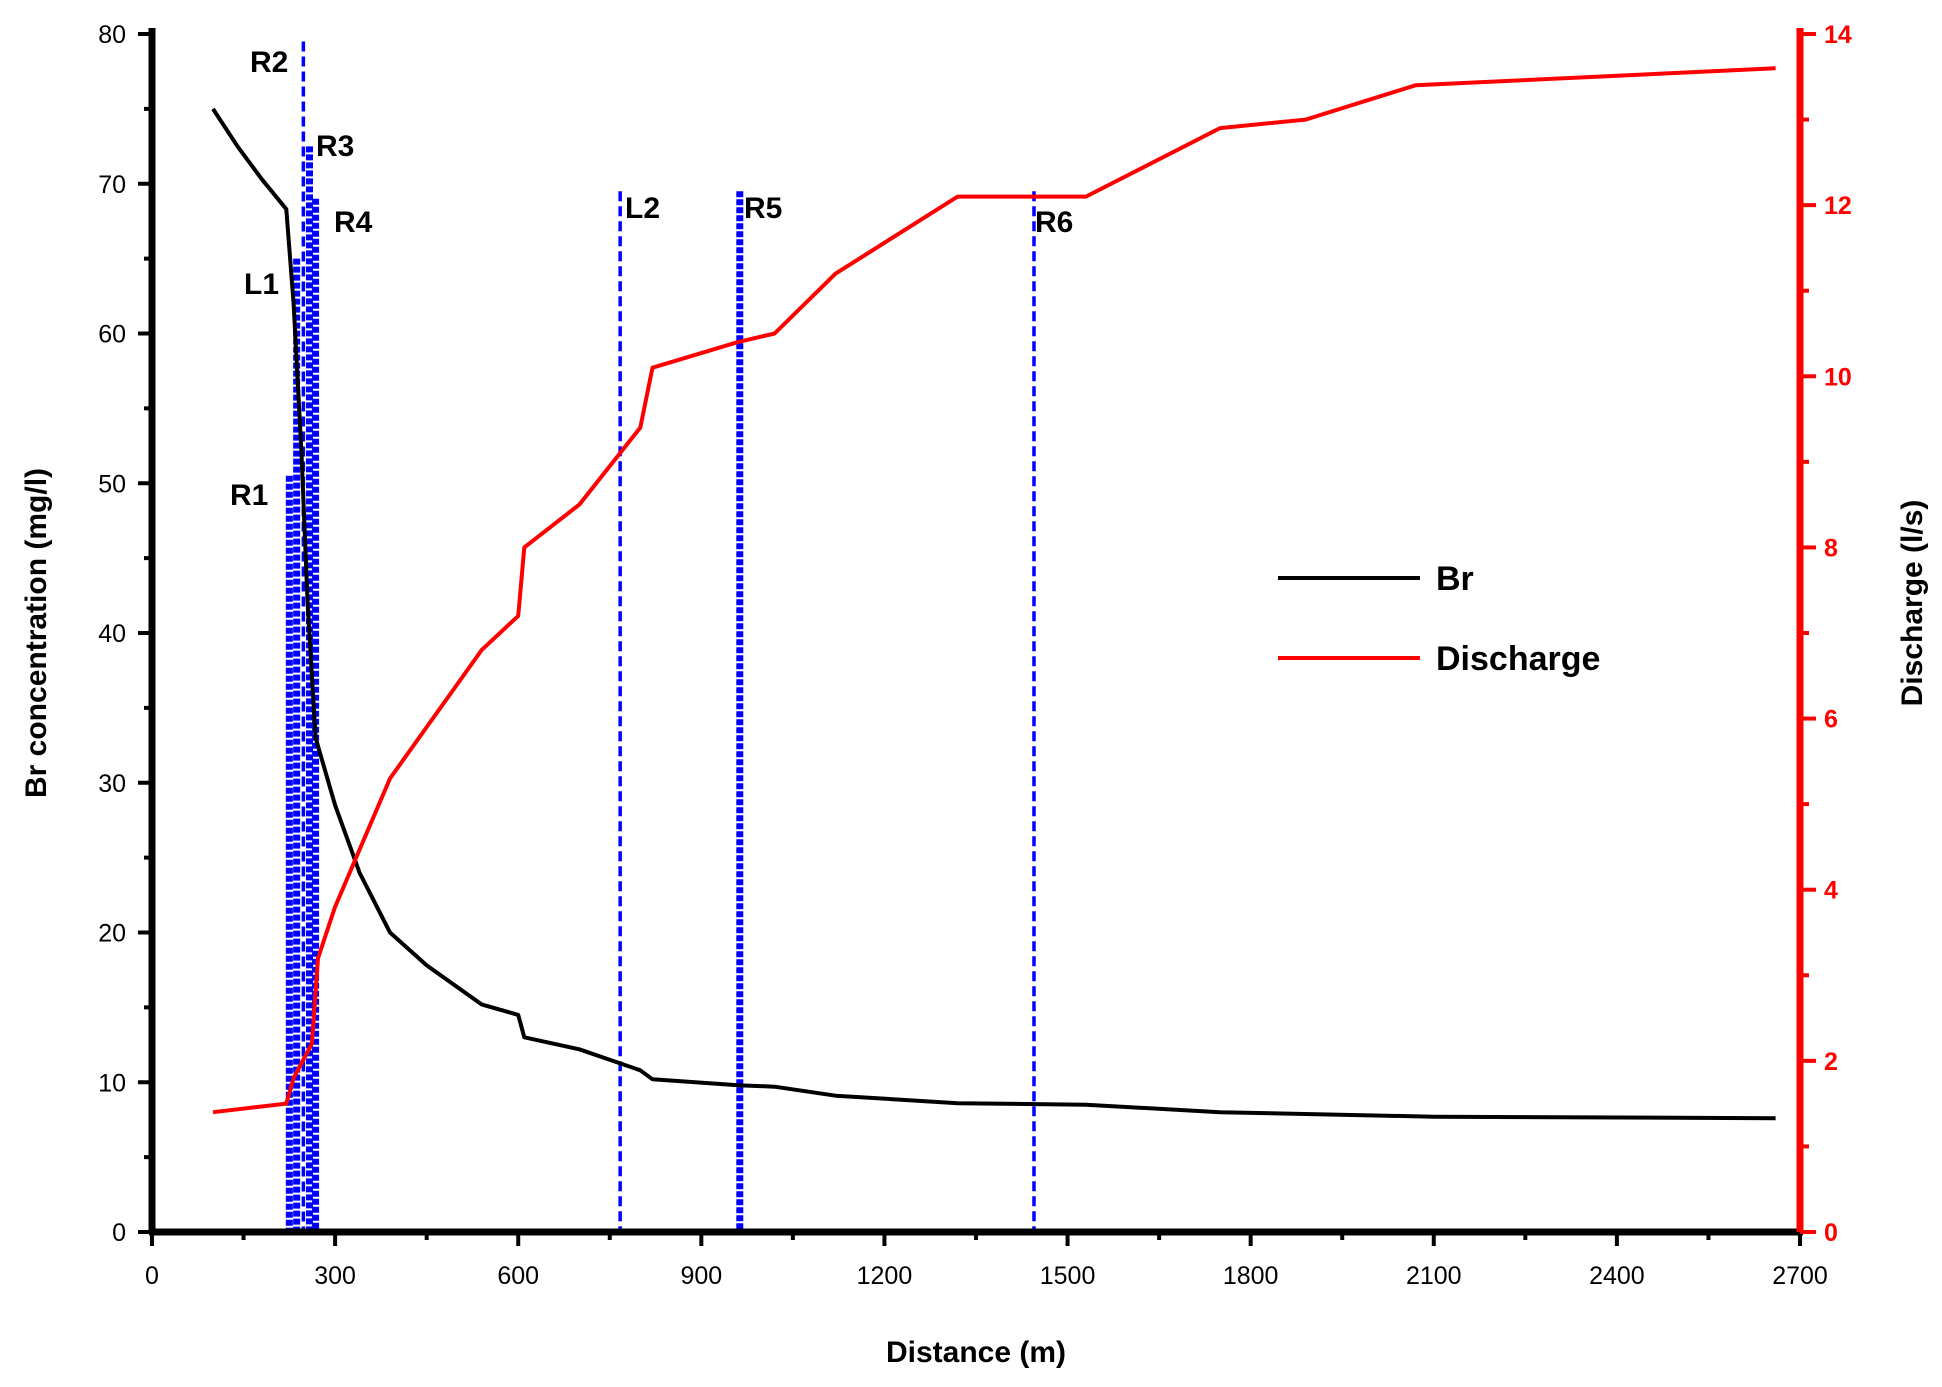 Image resolution: width=1942 pixels, height=1387 pixels. Describe the element at coordinates (353, 222) in the screenshot. I see `marker-label-r4: R4` at that location.